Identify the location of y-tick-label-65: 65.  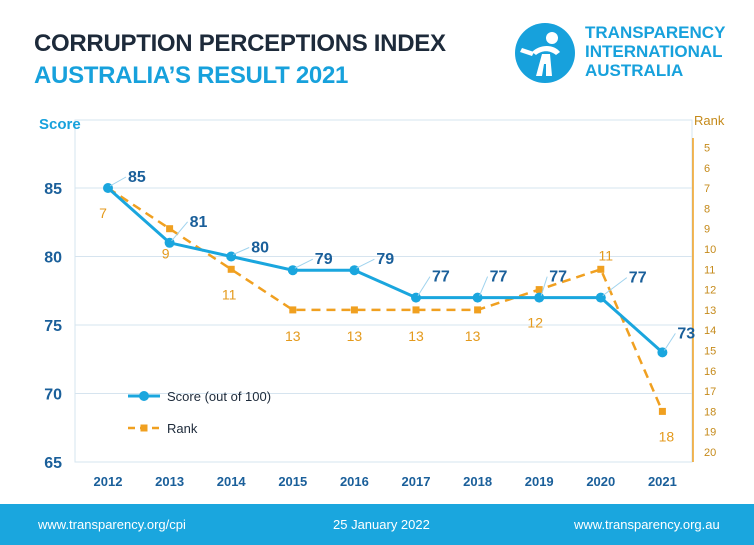
(53, 463).